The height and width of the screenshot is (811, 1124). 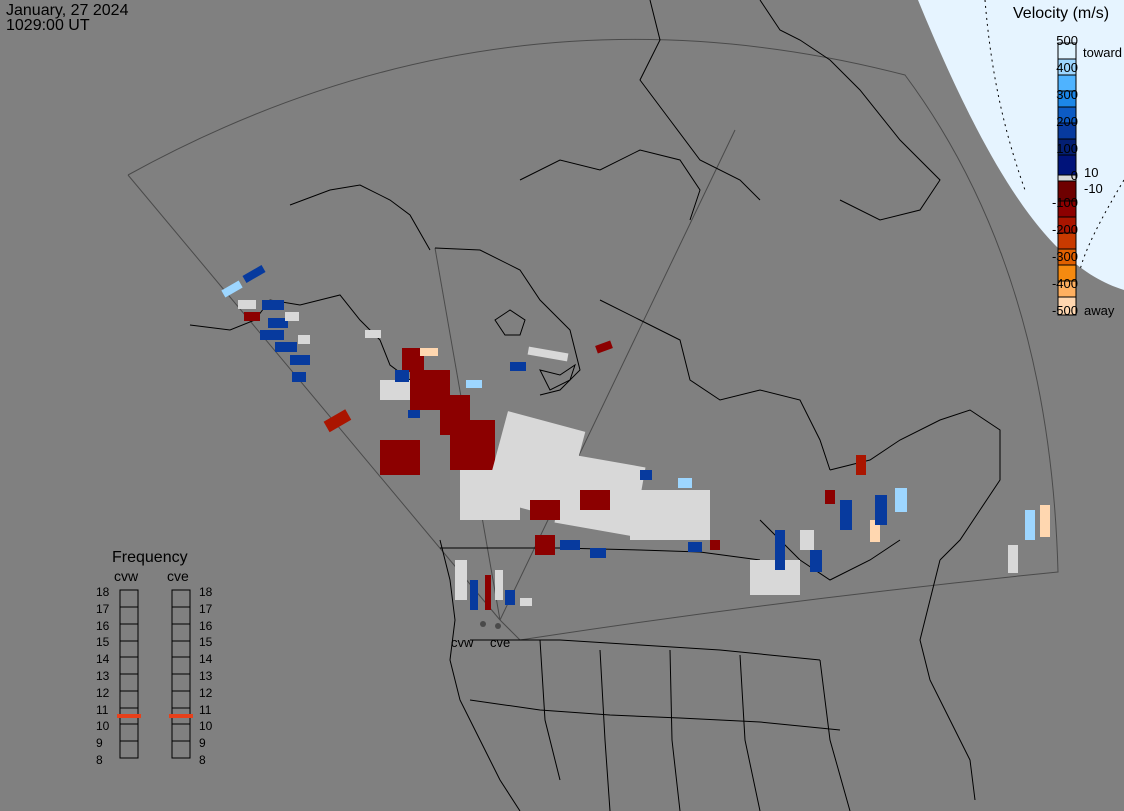 What do you see at coordinates (67, 10) in the screenshot?
I see `date-label: January, 27 2024` at bounding box center [67, 10].